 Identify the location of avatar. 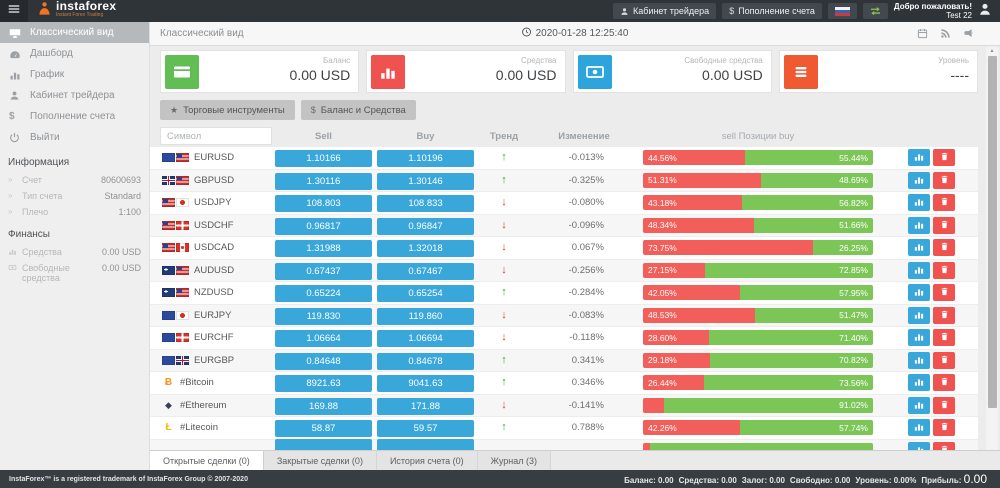
(985, 11).